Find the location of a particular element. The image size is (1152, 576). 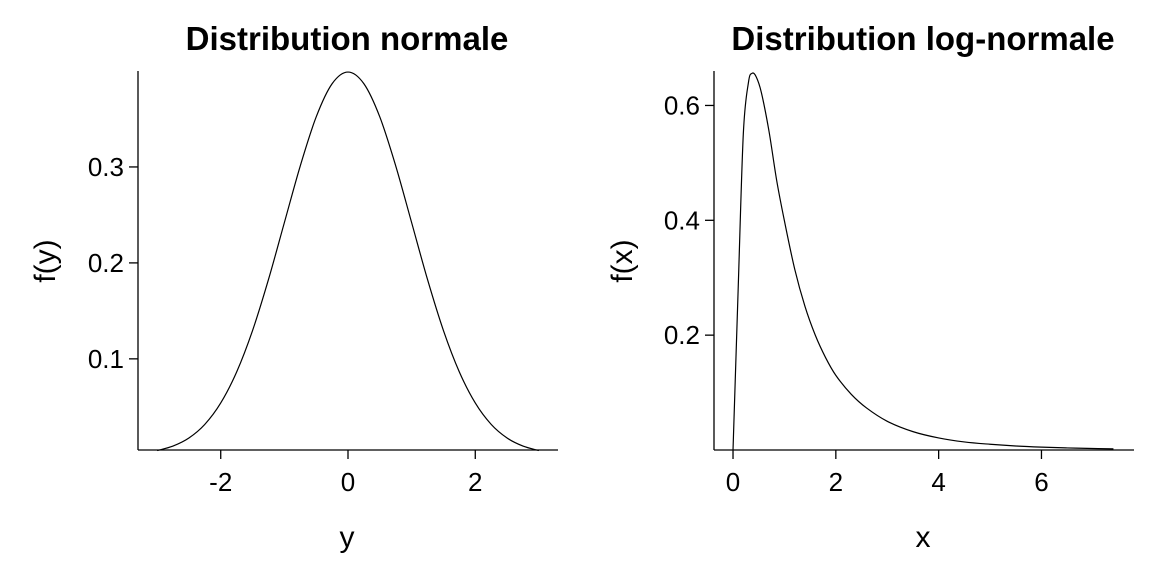

x-tick-label: -2 is located at coordinates (220, 482).